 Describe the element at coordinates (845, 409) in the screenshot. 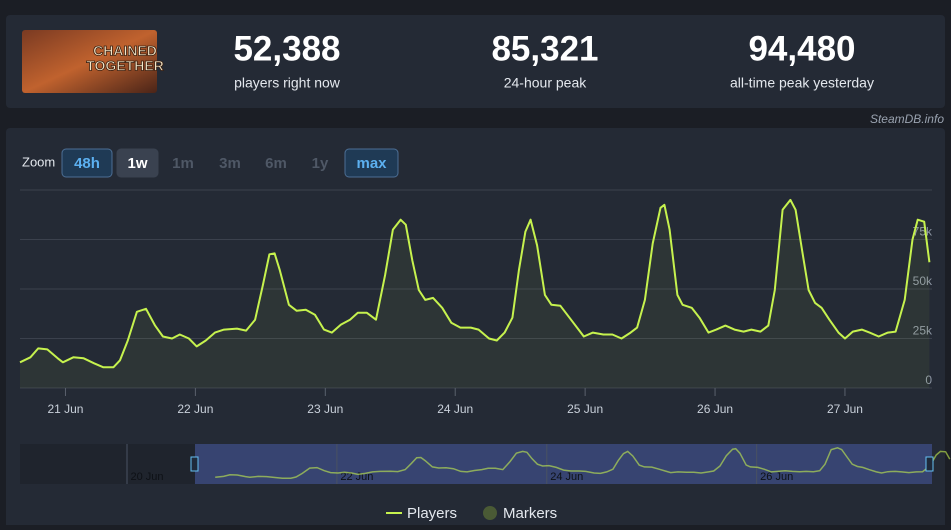

I see `x-tick-label: 27 Jun` at that location.